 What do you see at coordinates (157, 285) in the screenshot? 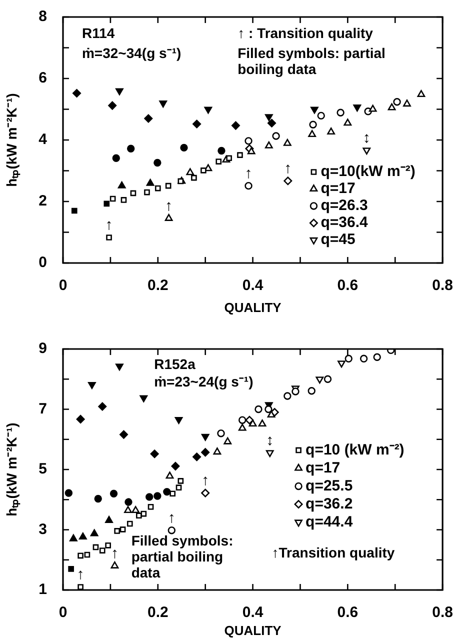
I see `x-tick-label: 0.2` at bounding box center [157, 285].